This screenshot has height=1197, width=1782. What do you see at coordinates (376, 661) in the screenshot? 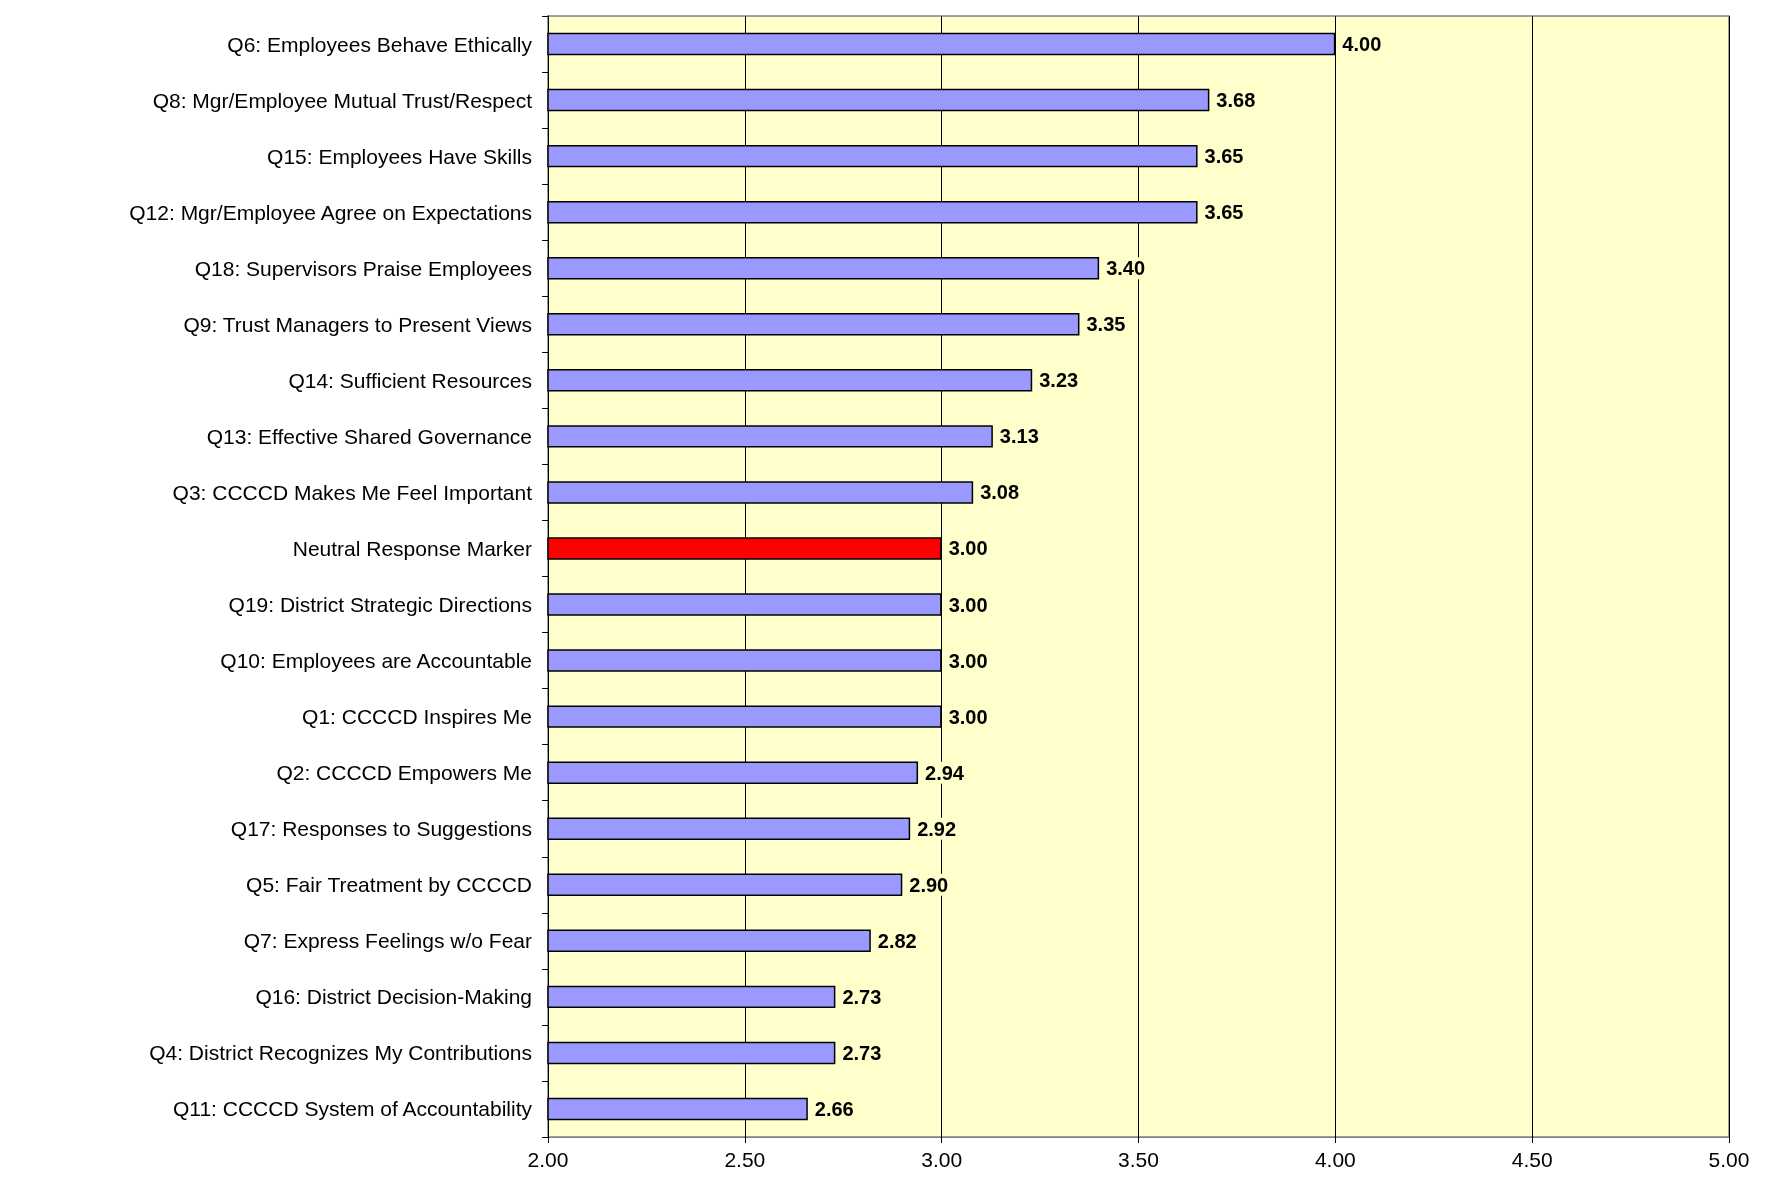
I see `y-tick-label: Q10: Employees are Accountable` at bounding box center [376, 661].